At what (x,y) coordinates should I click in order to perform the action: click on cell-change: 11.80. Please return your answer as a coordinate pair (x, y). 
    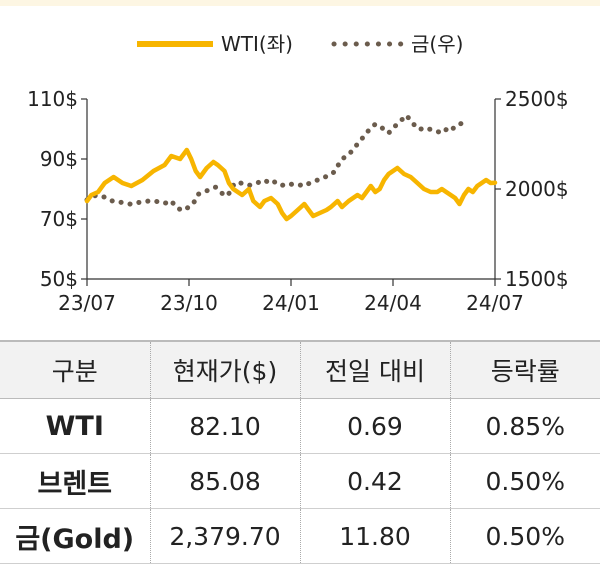
    Looking at the image, I should click on (374, 536).